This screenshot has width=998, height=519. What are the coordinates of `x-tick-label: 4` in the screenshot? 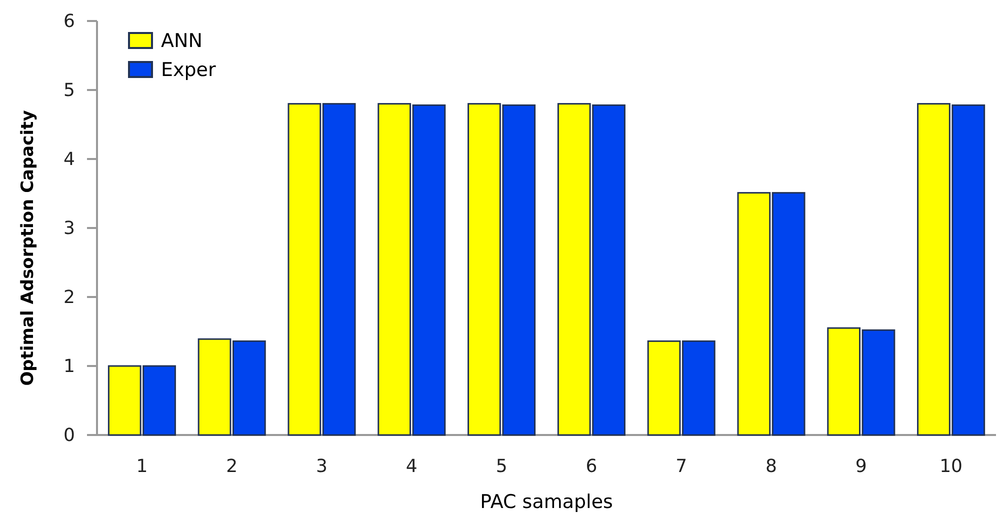 It's located at (412, 467).